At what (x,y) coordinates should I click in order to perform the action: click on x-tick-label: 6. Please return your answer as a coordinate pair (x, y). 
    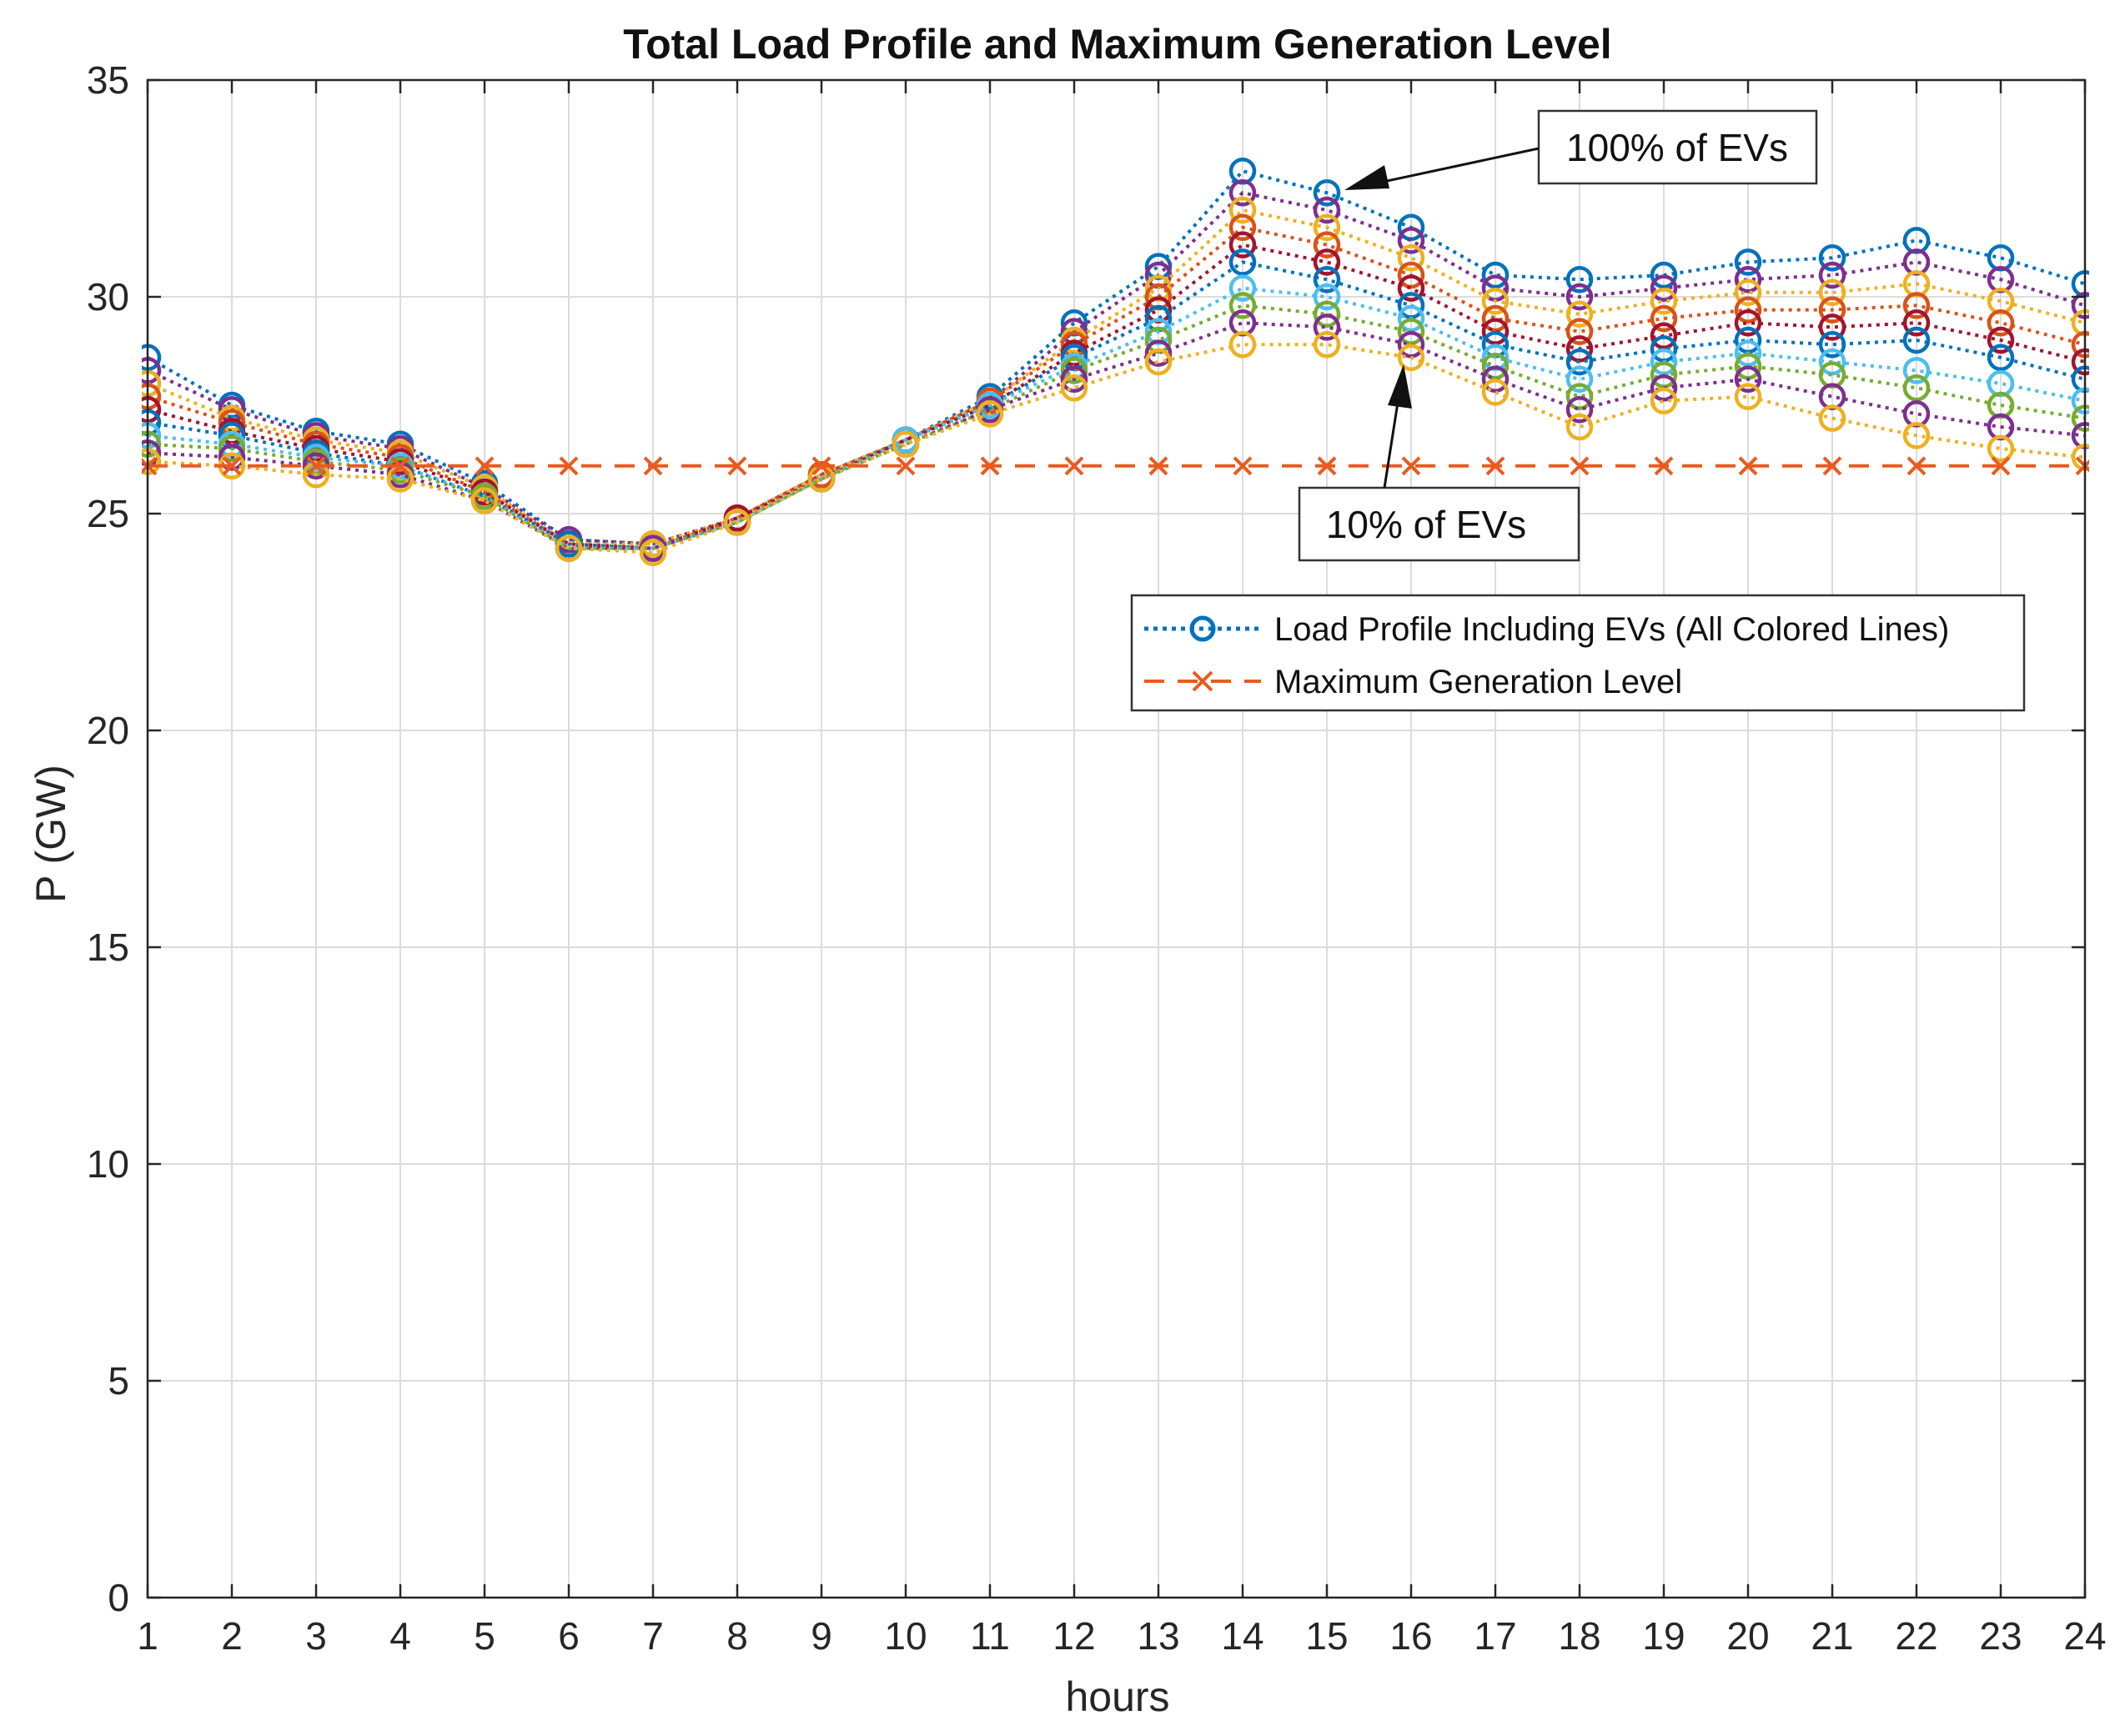
    Looking at the image, I should click on (569, 1636).